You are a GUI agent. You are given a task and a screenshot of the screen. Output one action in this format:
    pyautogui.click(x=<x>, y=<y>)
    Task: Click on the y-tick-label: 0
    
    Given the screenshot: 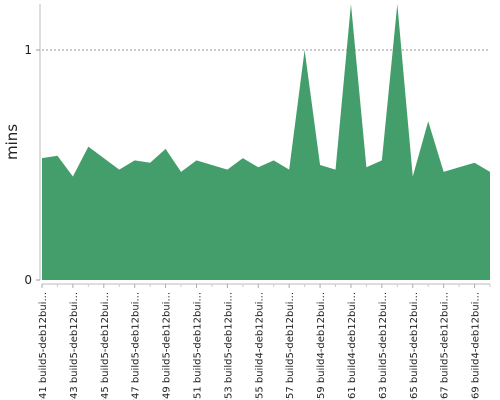 What is the action you would take?
    pyautogui.click(x=28, y=280)
    